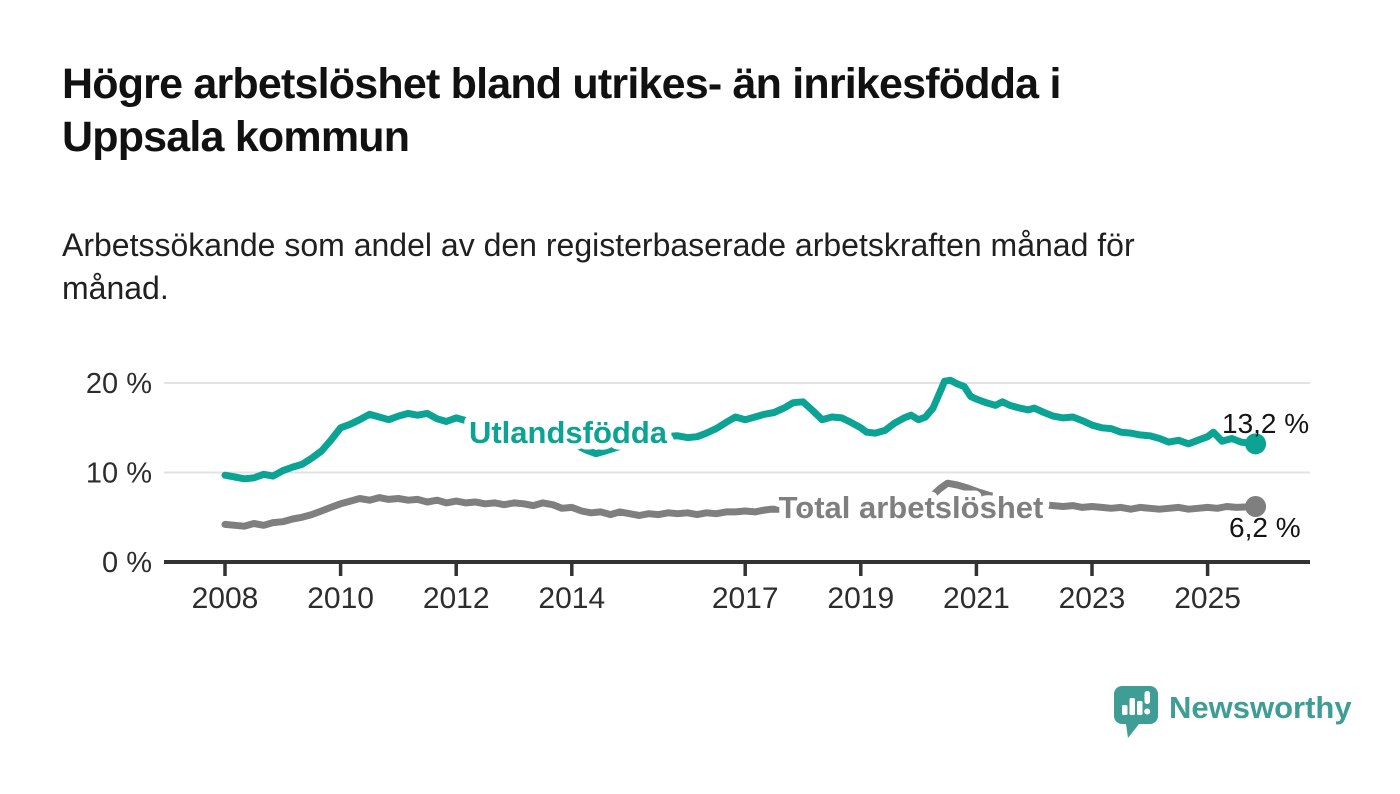 This screenshot has width=1400, height=794. I want to click on y-tick-label-20pct: 20 %, so click(119, 384).